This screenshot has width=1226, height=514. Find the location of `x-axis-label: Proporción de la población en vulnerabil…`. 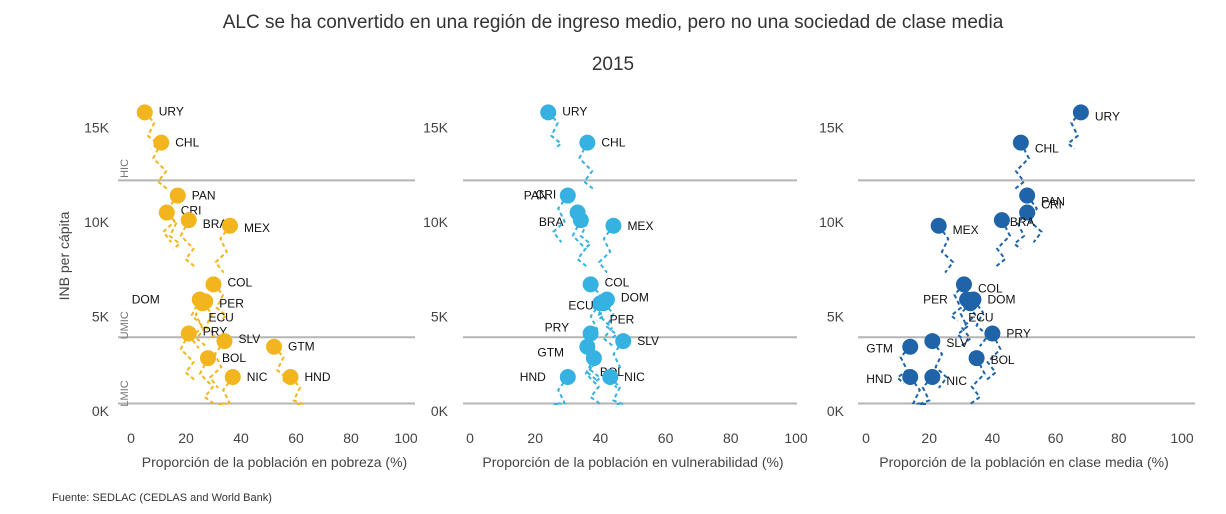

x-axis-label: Proporción de la población en vulnerabil… is located at coordinates (632, 462).